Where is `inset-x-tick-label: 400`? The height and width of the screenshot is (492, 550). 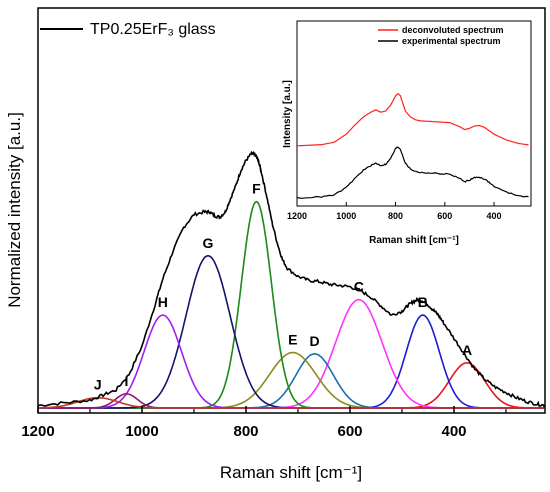
inset-x-tick-label: 400 is located at coordinates (494, 216).